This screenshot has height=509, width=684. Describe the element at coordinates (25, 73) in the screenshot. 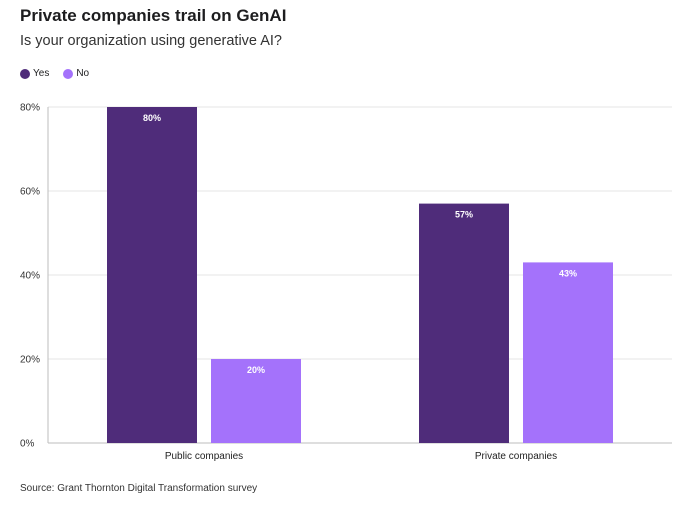

I see `legend-swatch-yes` at that location.